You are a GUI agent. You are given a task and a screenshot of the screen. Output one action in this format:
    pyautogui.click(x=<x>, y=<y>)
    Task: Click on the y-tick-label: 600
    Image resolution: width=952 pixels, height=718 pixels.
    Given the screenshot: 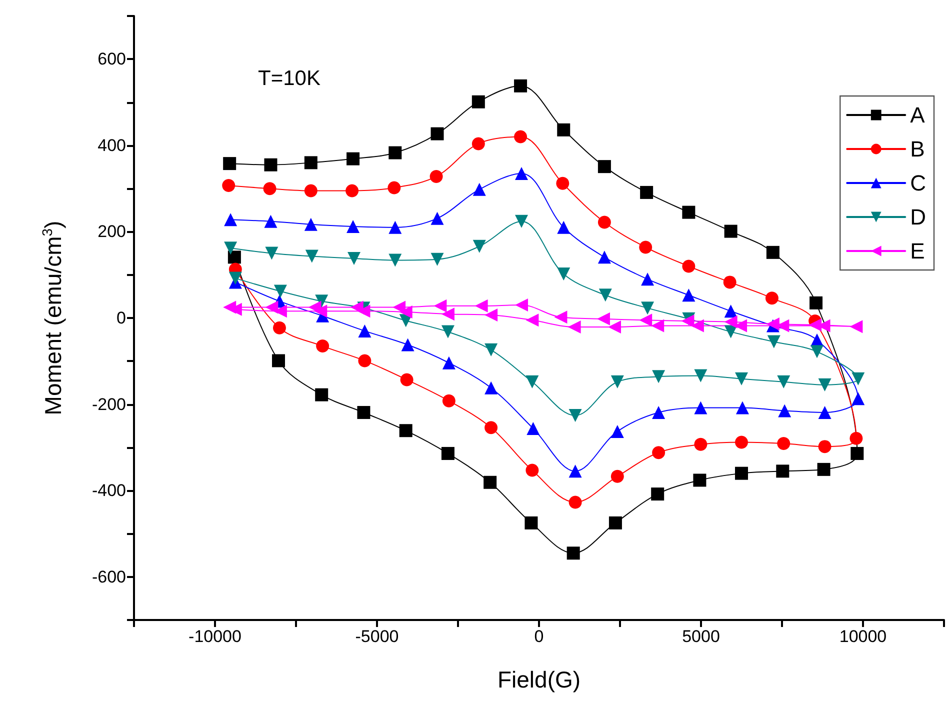 What is the action you would take?
    pyautogui.click(x=112, y=59)
    